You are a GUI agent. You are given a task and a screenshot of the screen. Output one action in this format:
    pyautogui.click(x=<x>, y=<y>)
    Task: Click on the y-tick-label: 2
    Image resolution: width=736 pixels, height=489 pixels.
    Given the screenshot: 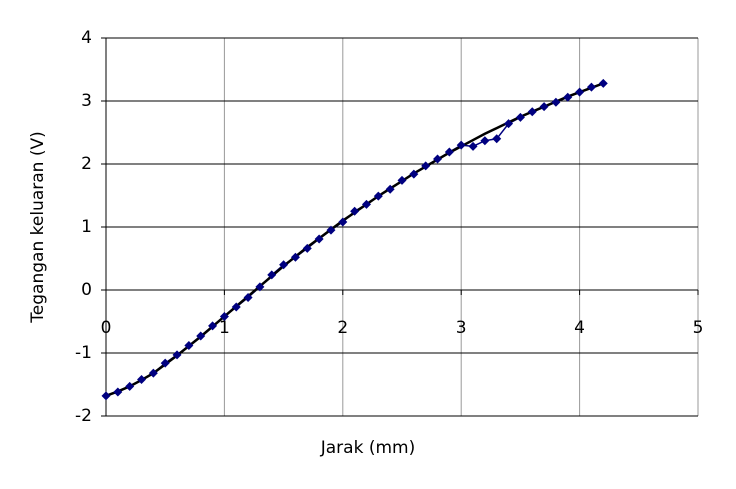 What is the action you would take?
    pyautogui.click(x=86, y=164)
    